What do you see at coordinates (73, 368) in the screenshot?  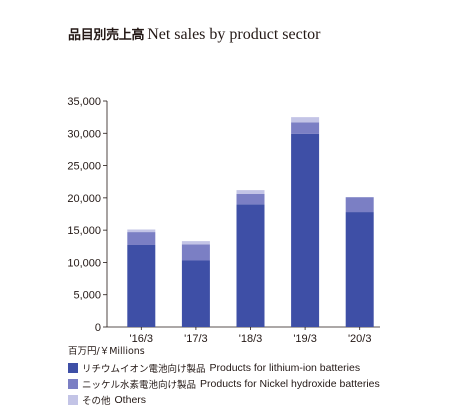 I see `legend-swatch-lithium` at bounding box center [73, 368].